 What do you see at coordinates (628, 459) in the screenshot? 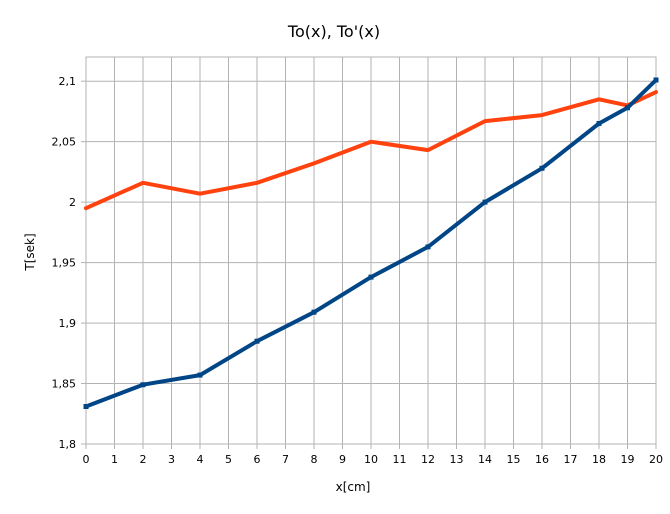
I see `x-tick-label: 19` at bounding box center [628, 459].